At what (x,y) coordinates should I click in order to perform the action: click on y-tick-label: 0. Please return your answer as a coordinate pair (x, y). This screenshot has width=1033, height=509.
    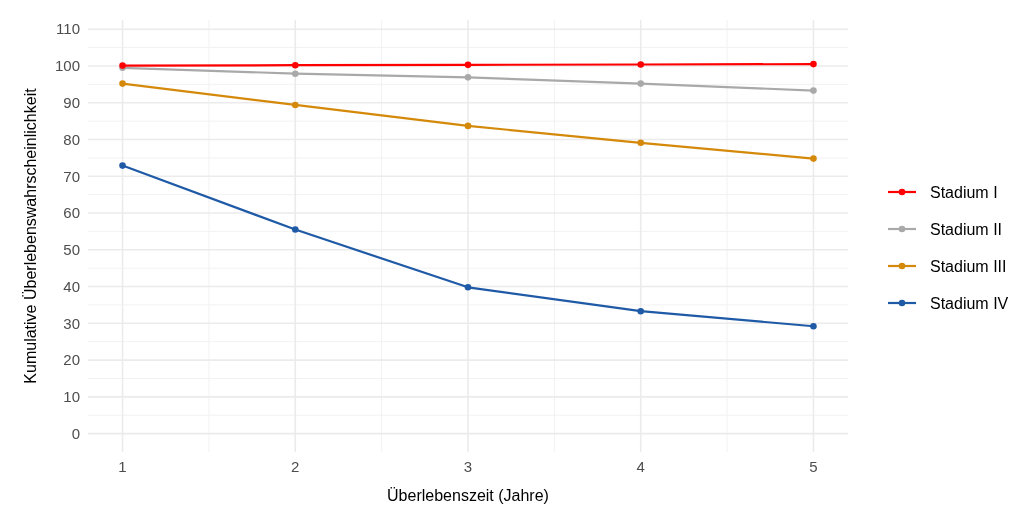
    Looking at the image, I should click on (75, 433).